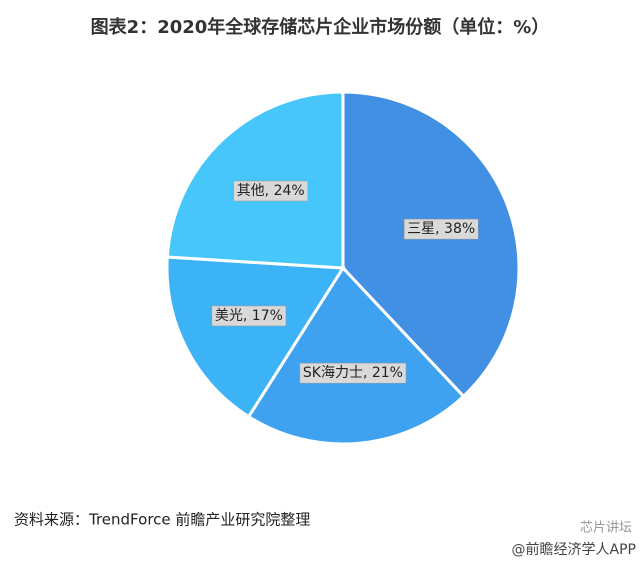 The height and width of the screenshot is (567, 641). What do you see at coordinates (255, 337) in the screenshot?
I see `pie-slice: 美光` at bounding box center [255, 337].